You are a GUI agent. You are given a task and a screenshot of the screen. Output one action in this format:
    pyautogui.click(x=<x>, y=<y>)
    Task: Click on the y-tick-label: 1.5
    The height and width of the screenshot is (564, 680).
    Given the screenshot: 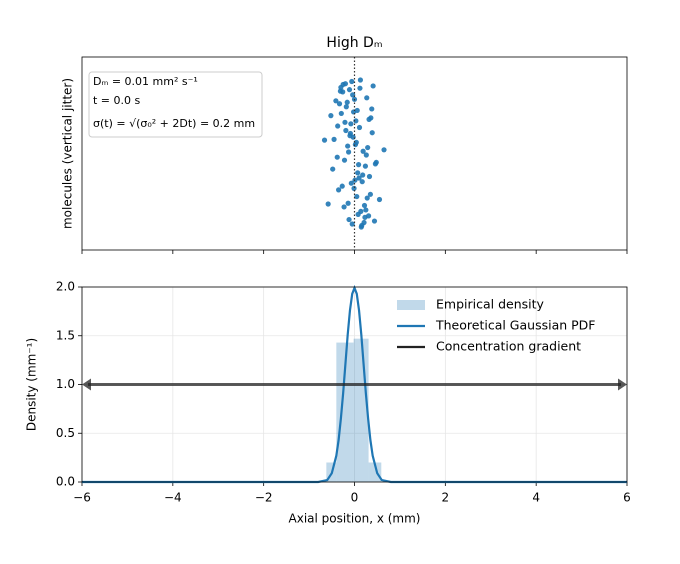 What is the action you would take?
    pyautogui.click(x=65, y=335)
    